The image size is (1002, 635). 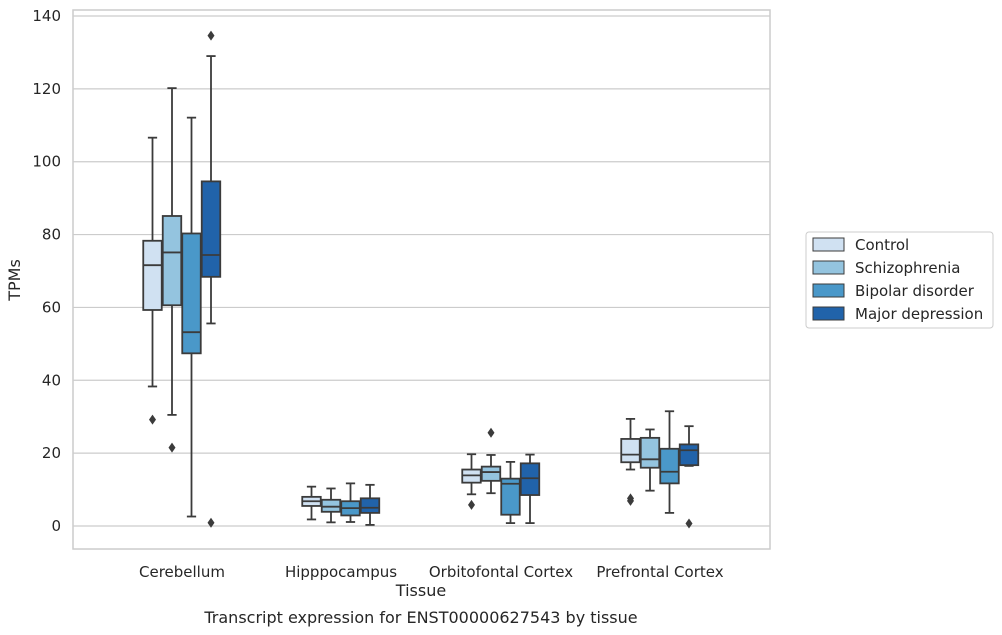 What do you see at coordinates (14, 280) in the screenshot?
I see `y-axis-label: TPMs` at bounding box center [14, 280].